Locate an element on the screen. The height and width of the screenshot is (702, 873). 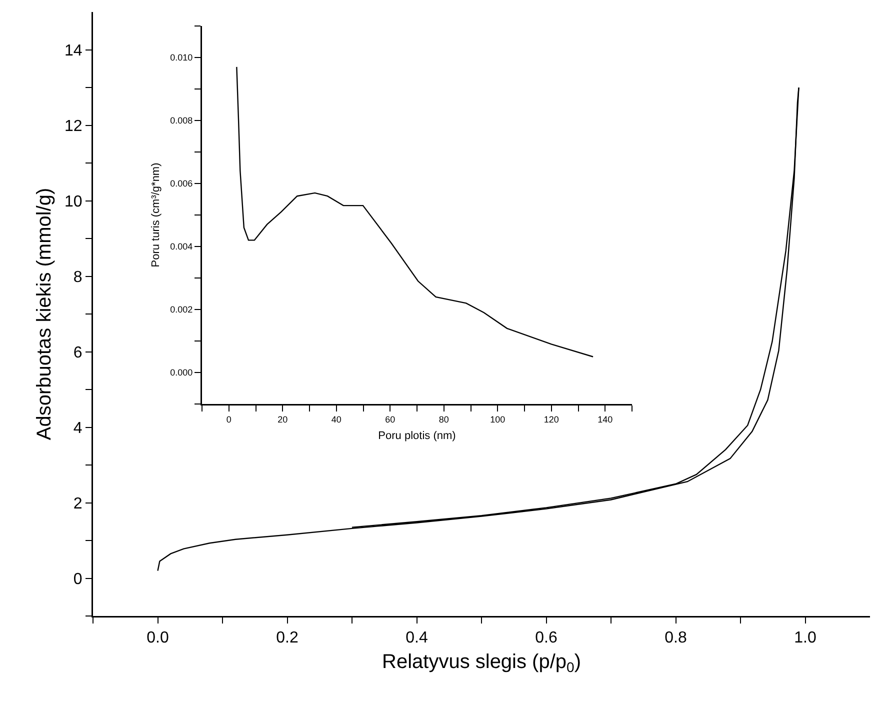
y-tick-label: 12 is located at coordinates (73, 126).